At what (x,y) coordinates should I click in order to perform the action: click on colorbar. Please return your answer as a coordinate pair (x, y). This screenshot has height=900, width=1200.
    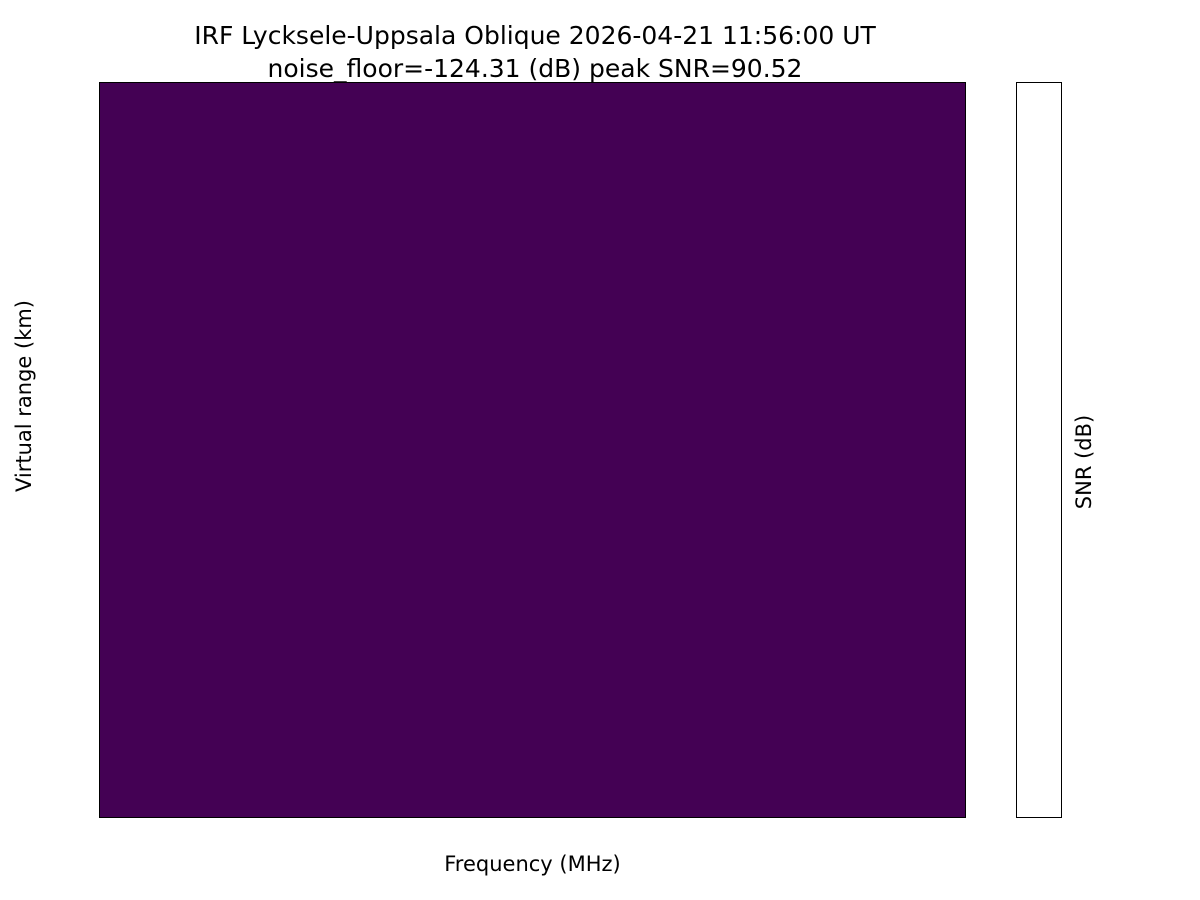
    Looking at the image, I should click on (1039, 450).